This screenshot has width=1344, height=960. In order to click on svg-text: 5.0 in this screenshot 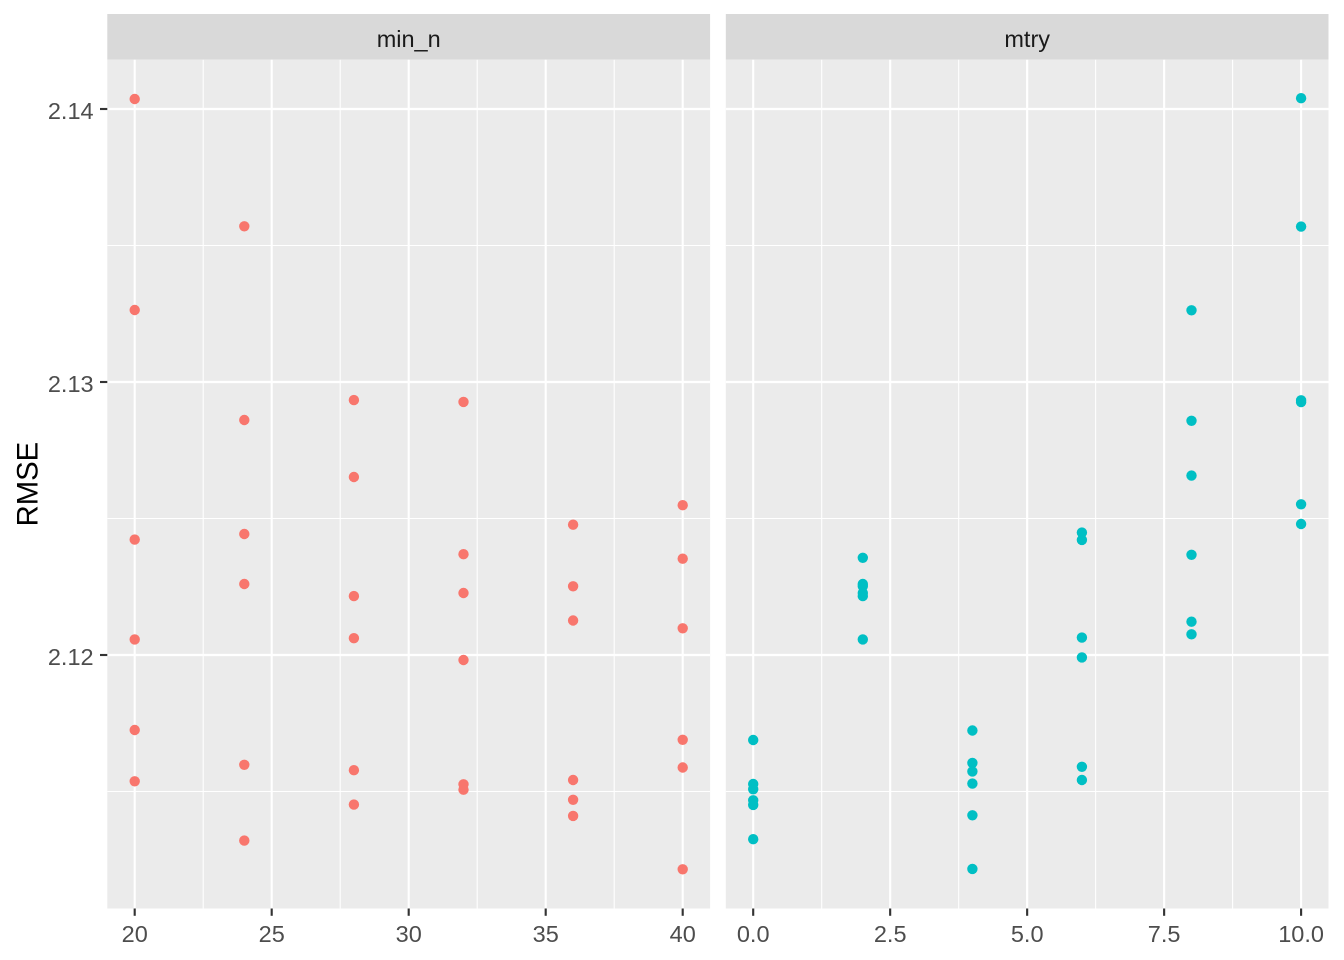, I will do `click(1027, 934)`.